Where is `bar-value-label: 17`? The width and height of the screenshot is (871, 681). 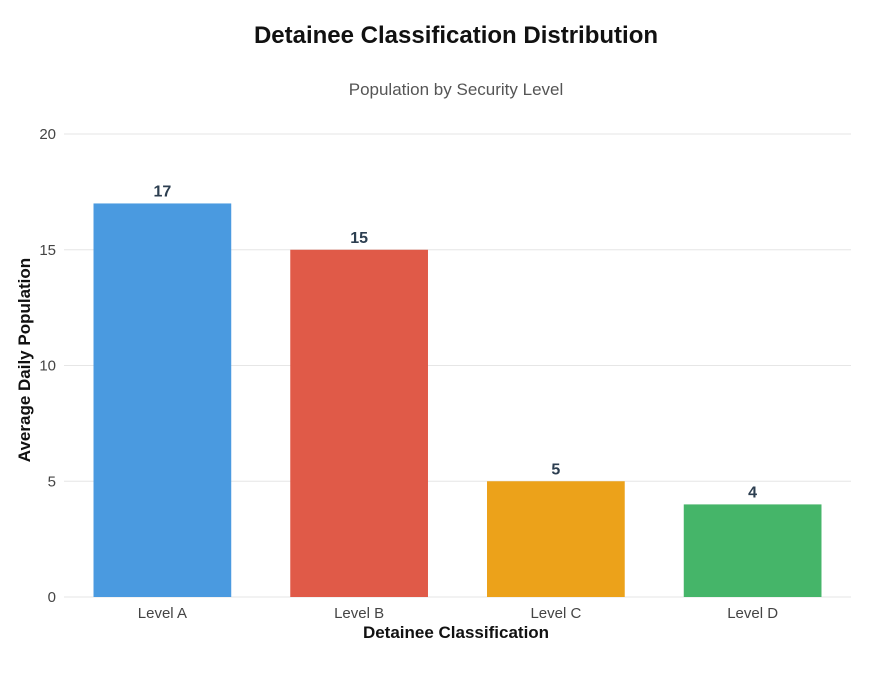
bar-value-label: 17 is located at coordinates (162, 191).